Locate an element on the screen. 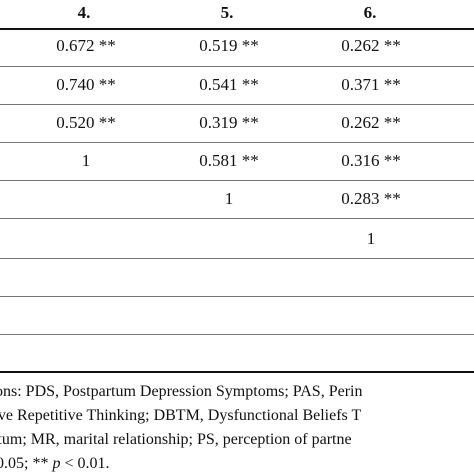  table-cell: 0.541 ** is located at coordinates (229, 84).